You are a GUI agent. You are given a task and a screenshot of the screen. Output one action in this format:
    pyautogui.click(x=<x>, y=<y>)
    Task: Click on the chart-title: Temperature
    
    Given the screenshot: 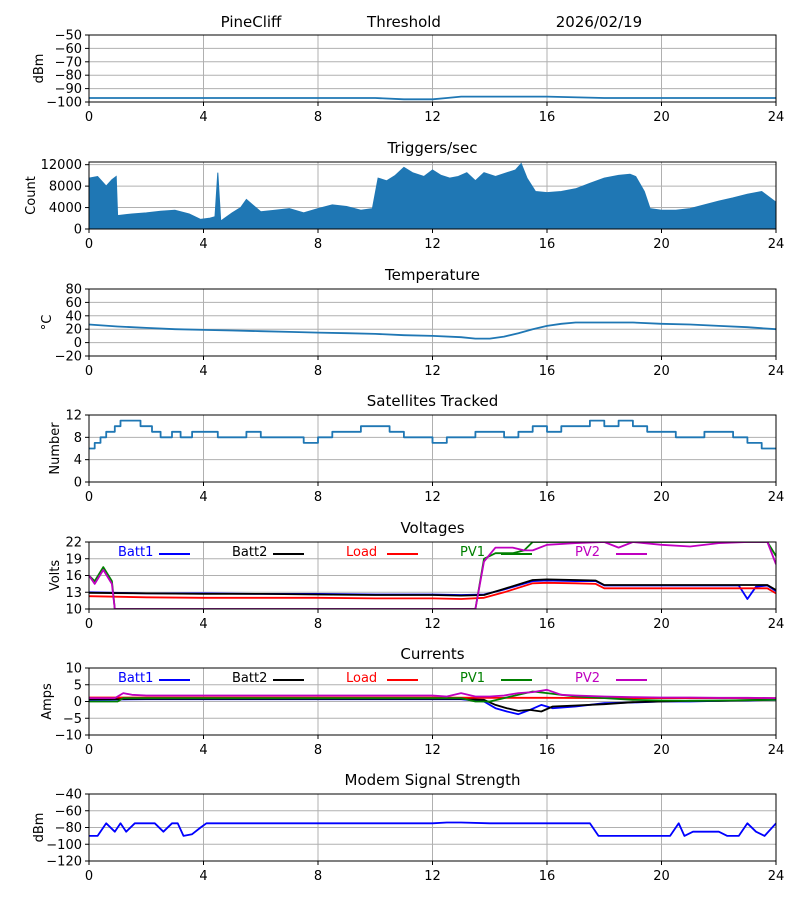 What is the action you would take?
    pyautogui.click(x=432, y=275)
    